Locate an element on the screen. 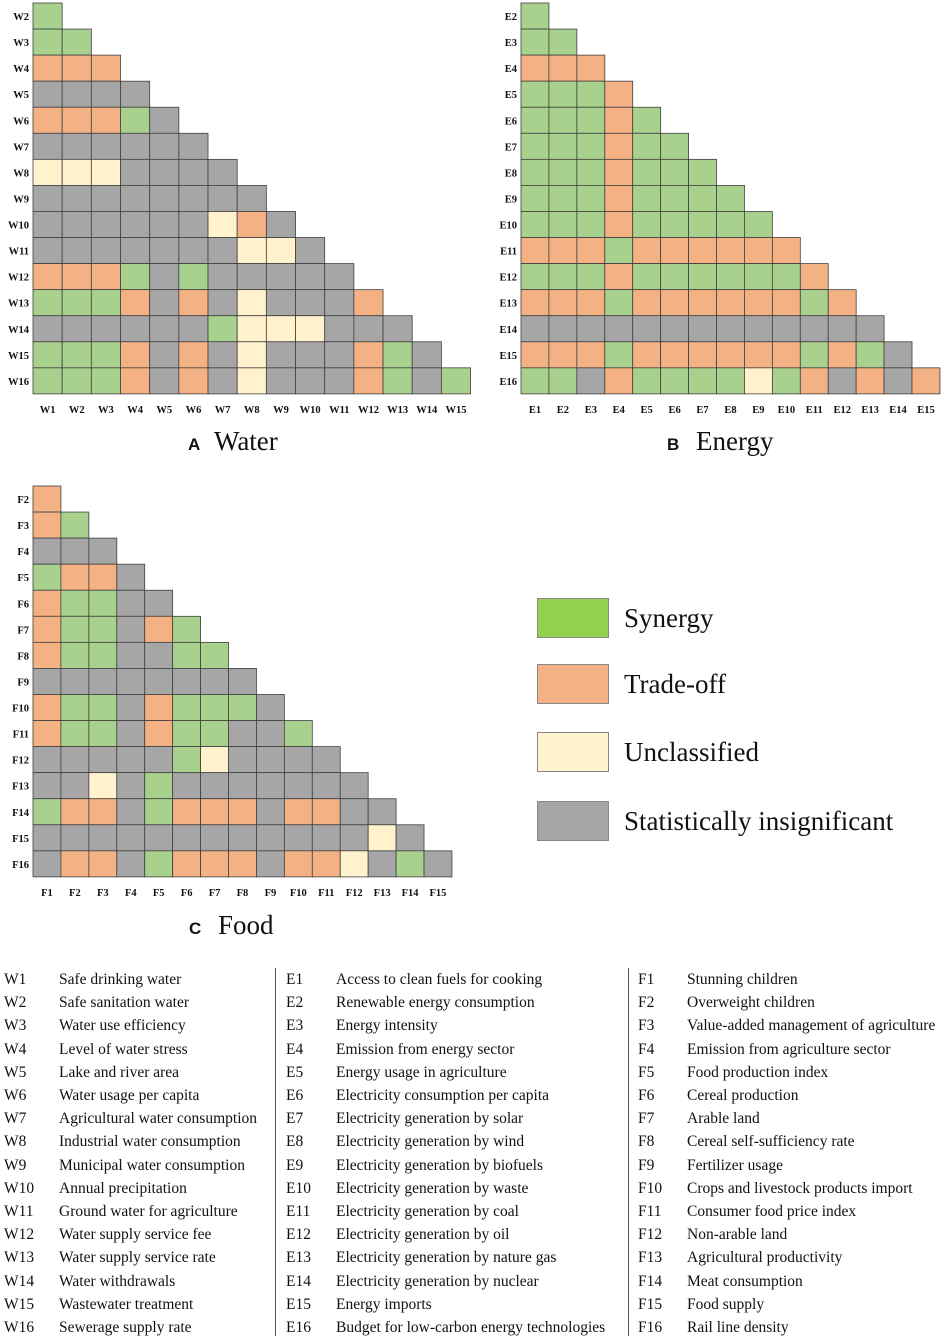 The width and height of the screenshot is (949, 1340). row-label: F4 is located at coordinates (23, 552).